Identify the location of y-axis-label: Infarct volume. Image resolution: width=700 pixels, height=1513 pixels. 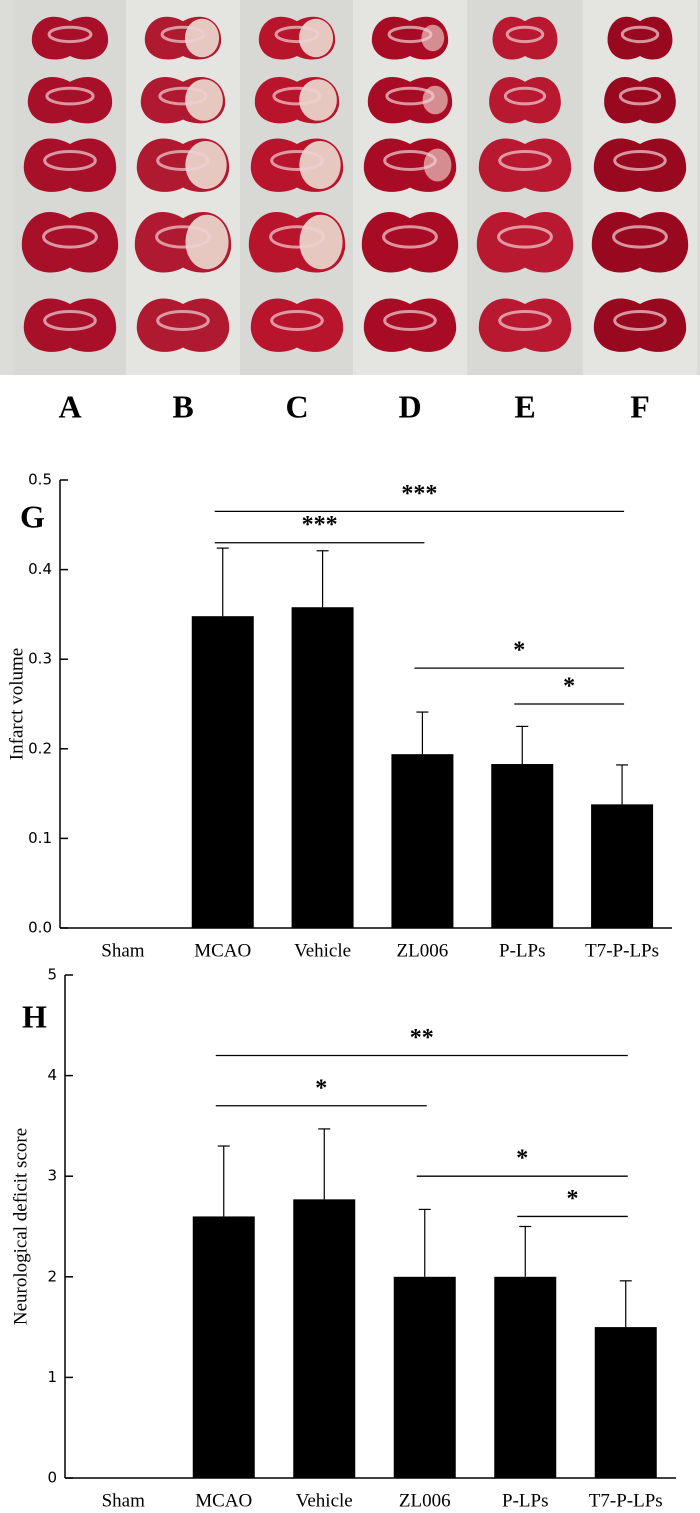
(16, 704).